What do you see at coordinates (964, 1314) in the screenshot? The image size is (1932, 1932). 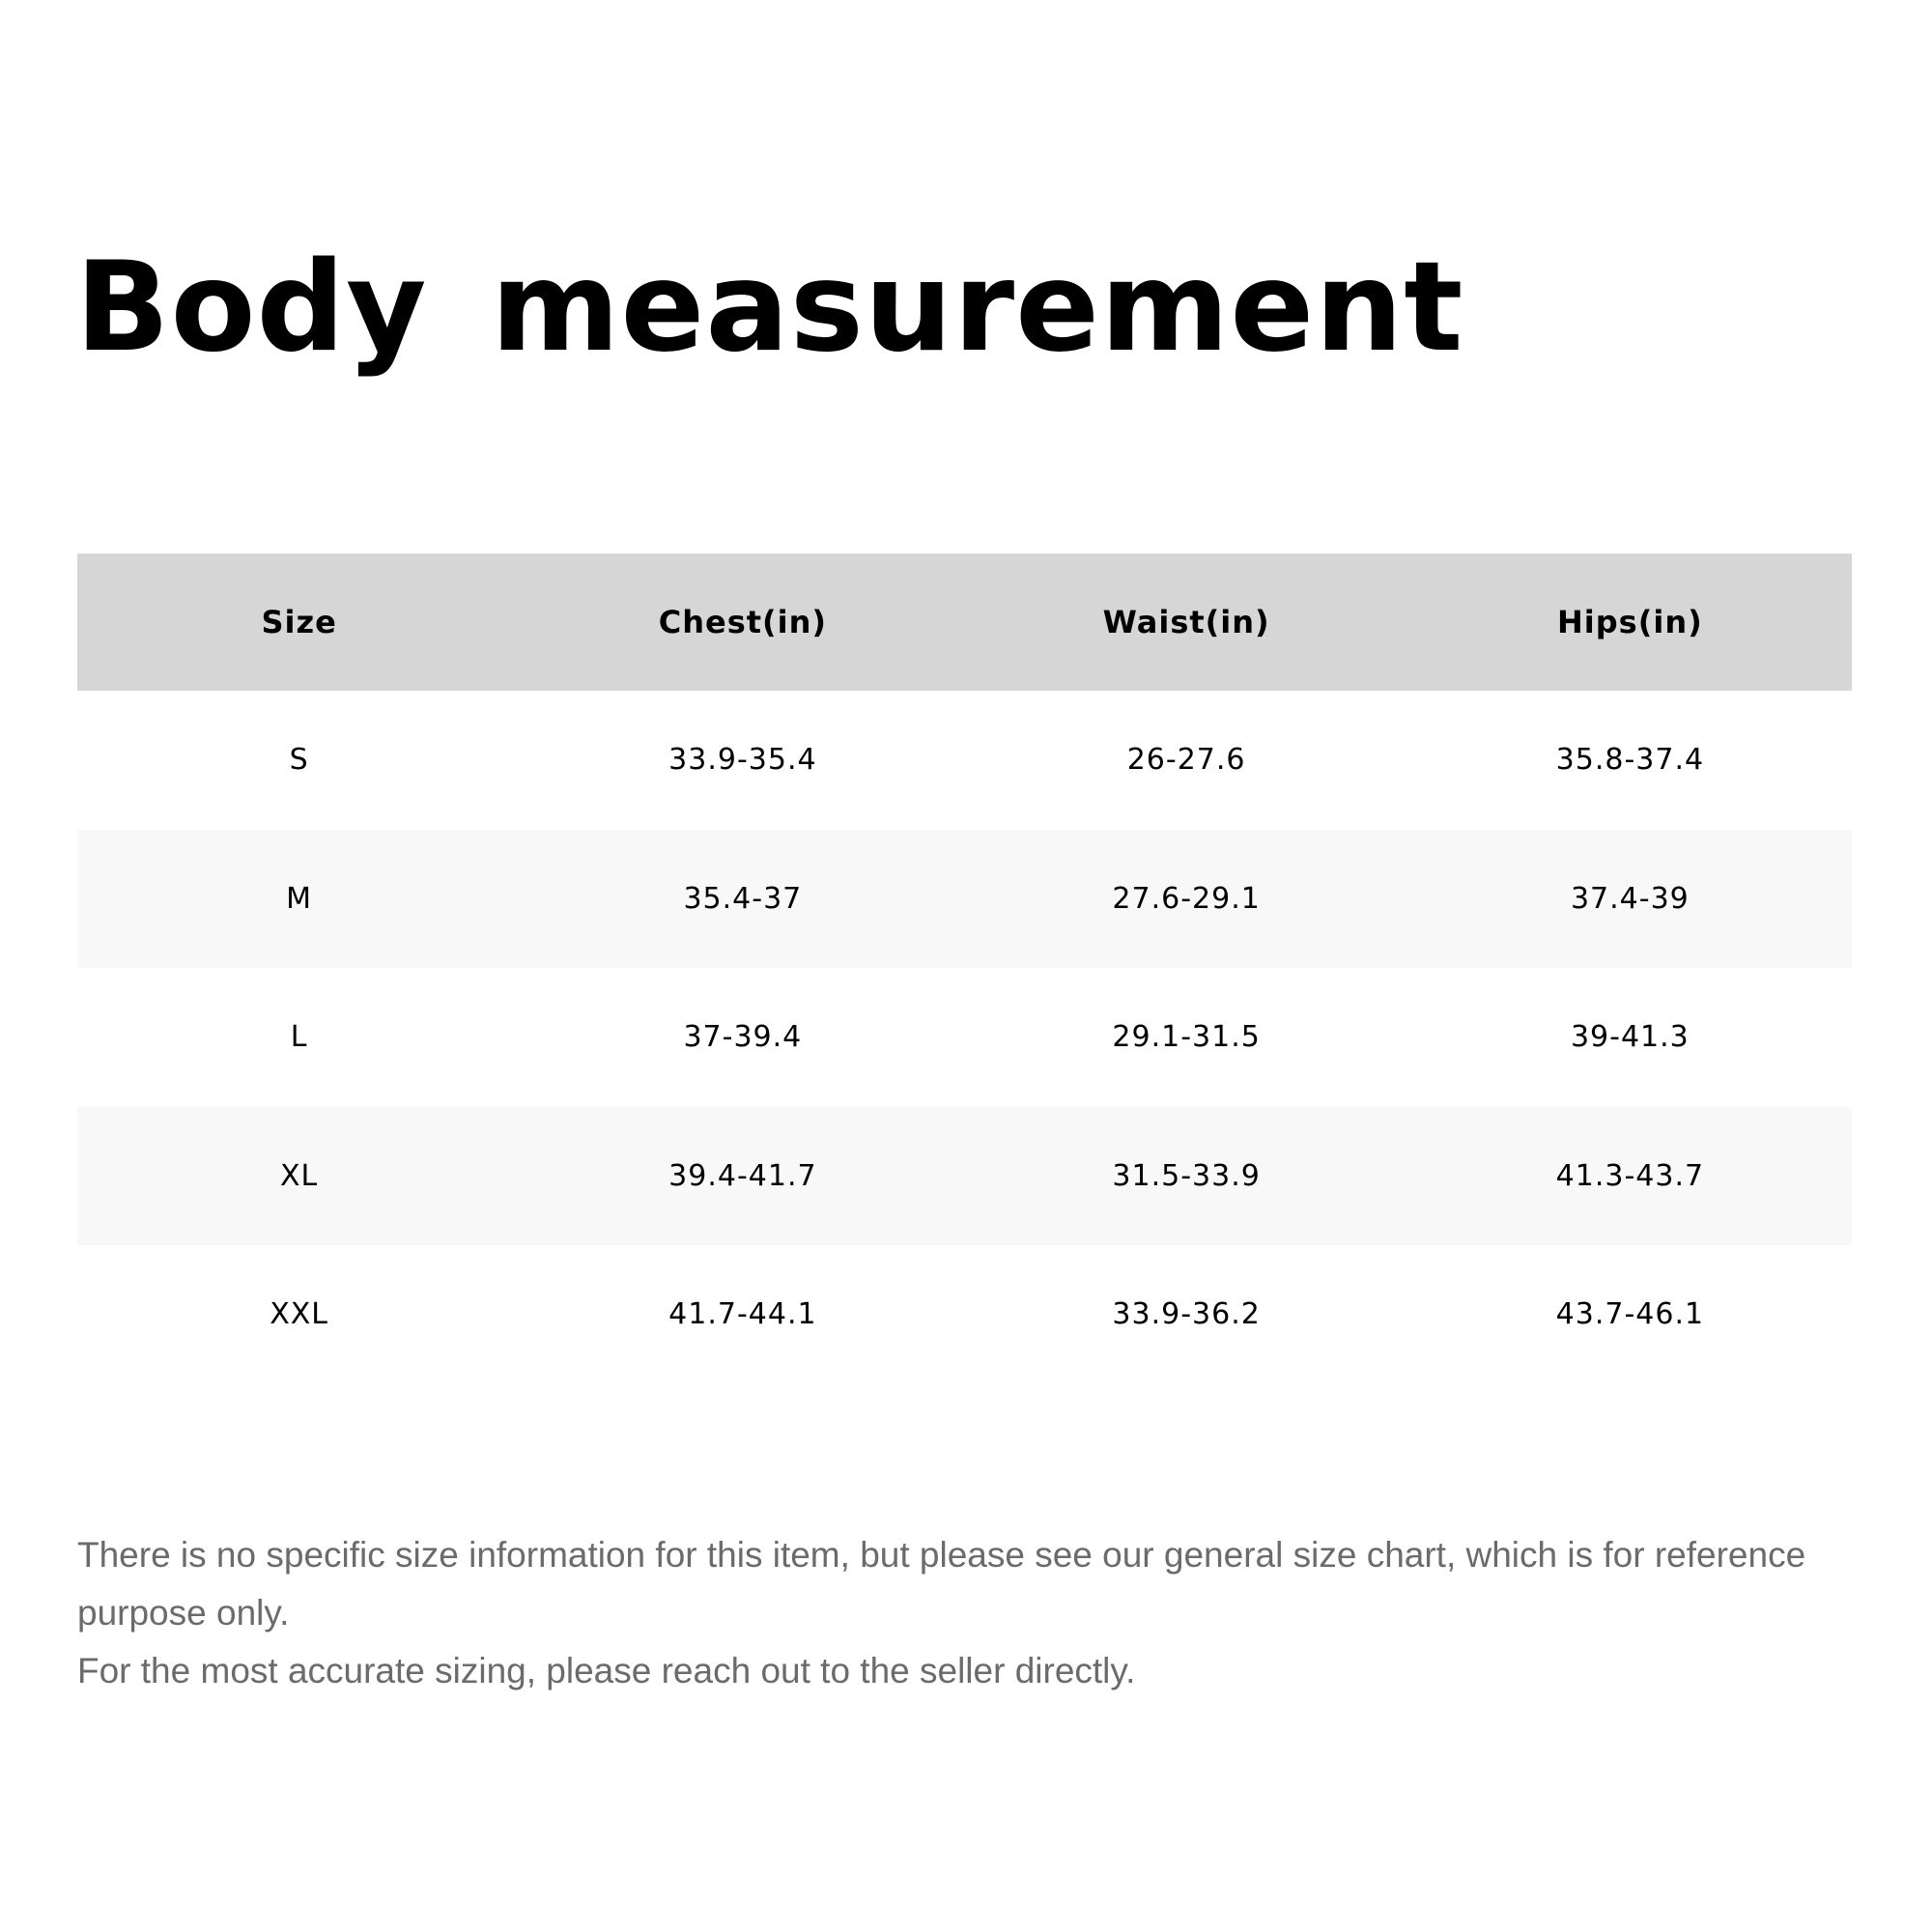 I see `table-row: XXL 41.7-44.1 33.9-36.2 43.7-46.1` at bounding box center [964, 1314].